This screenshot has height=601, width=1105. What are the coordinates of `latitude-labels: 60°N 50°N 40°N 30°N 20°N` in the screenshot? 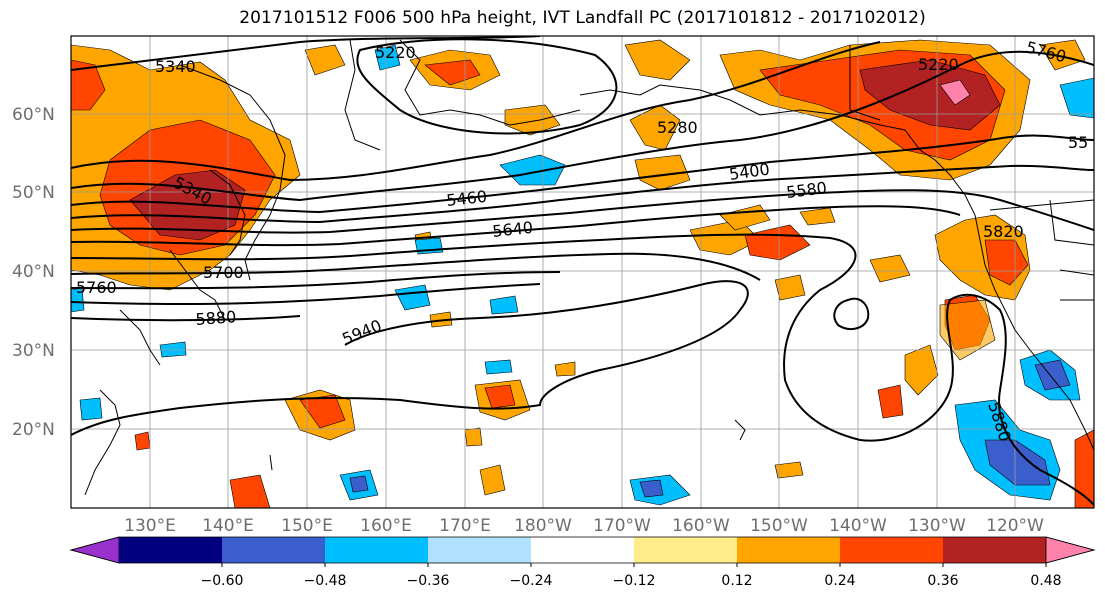 It's located at (33, 272).